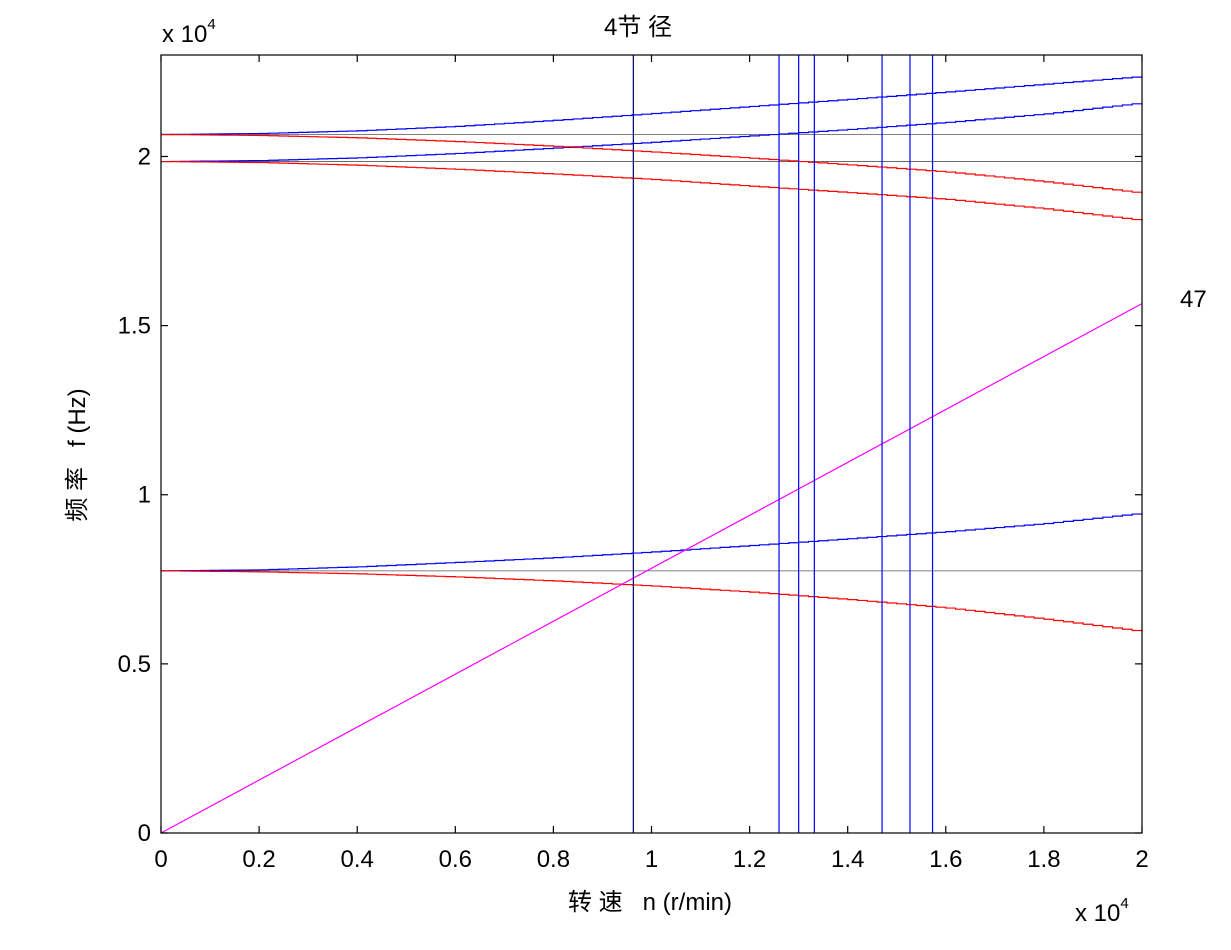 This screenshot has height=950, width=1231. Describe the element at coordinates (1097, 913) in the screenshot. I see `x-exponent-base: x 10` at that location.